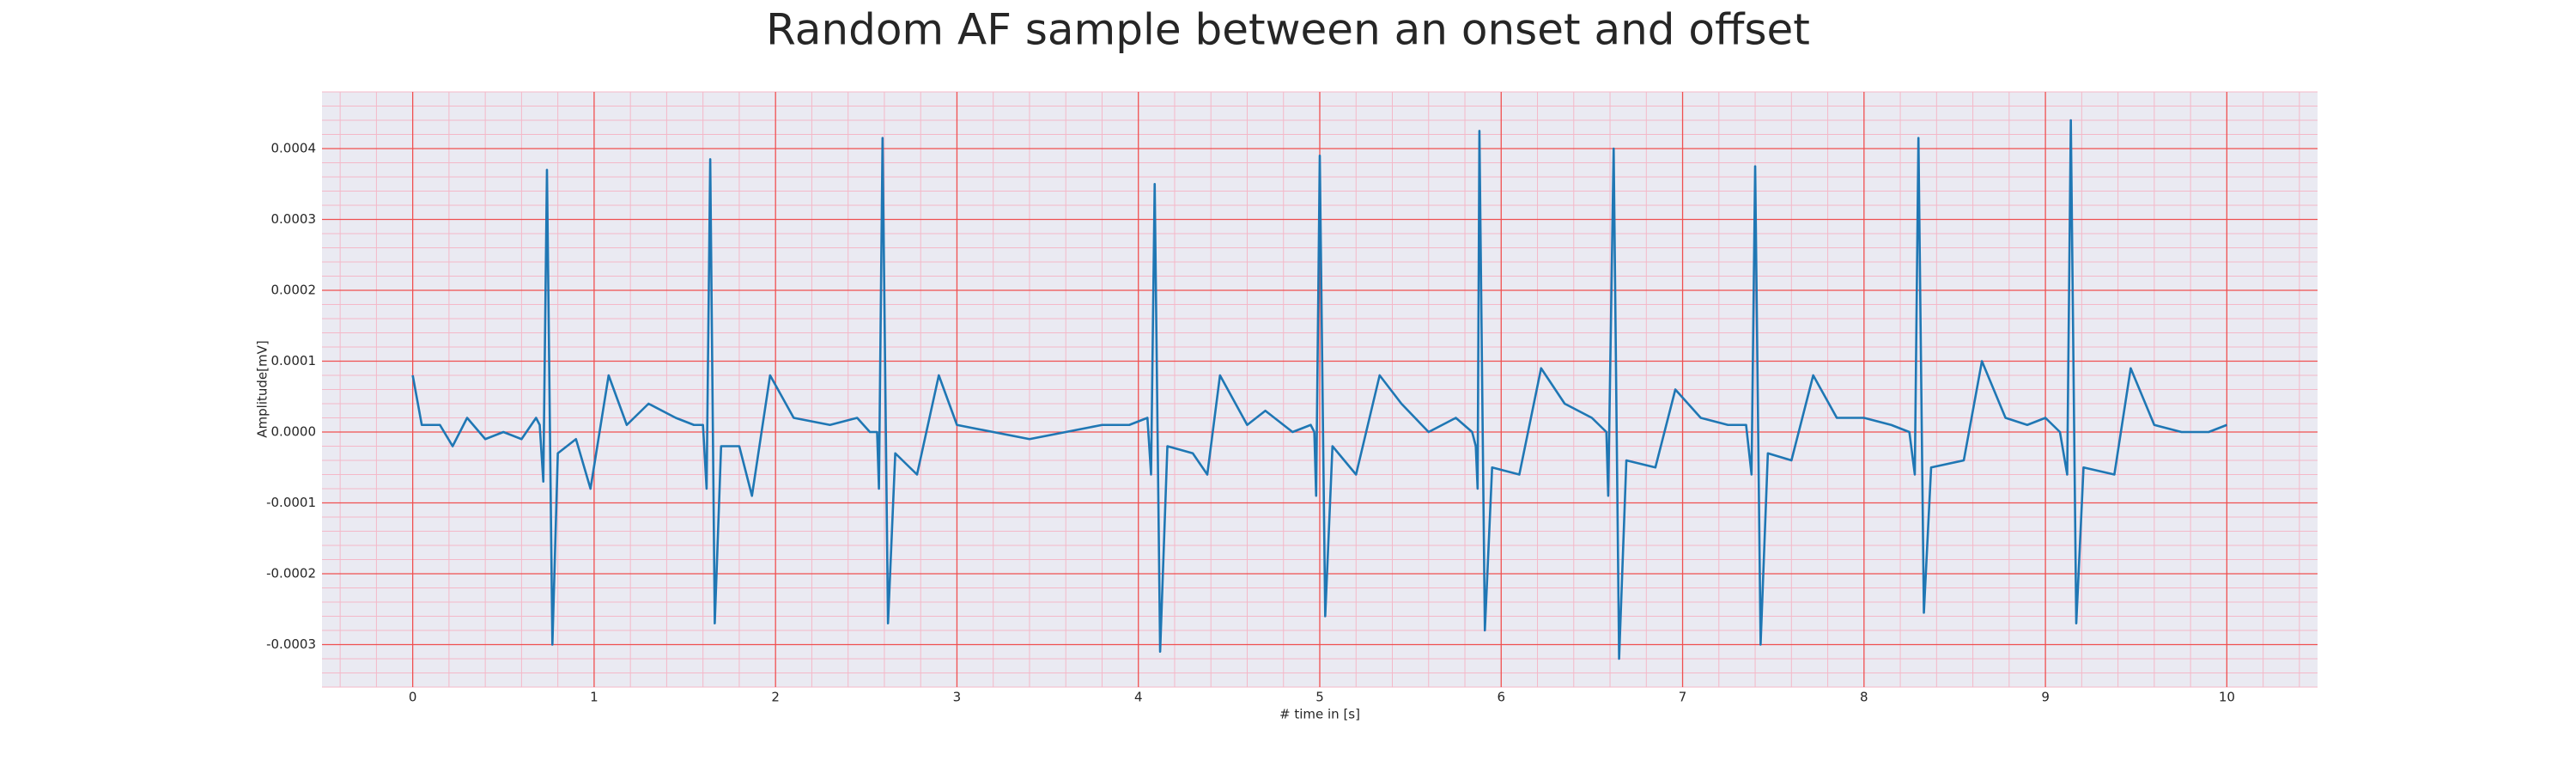 The image size is (2576, 773). Describe the element at coordinates (1864, 697) in the screenshot. I see `x-tick-label: 8` at that location.